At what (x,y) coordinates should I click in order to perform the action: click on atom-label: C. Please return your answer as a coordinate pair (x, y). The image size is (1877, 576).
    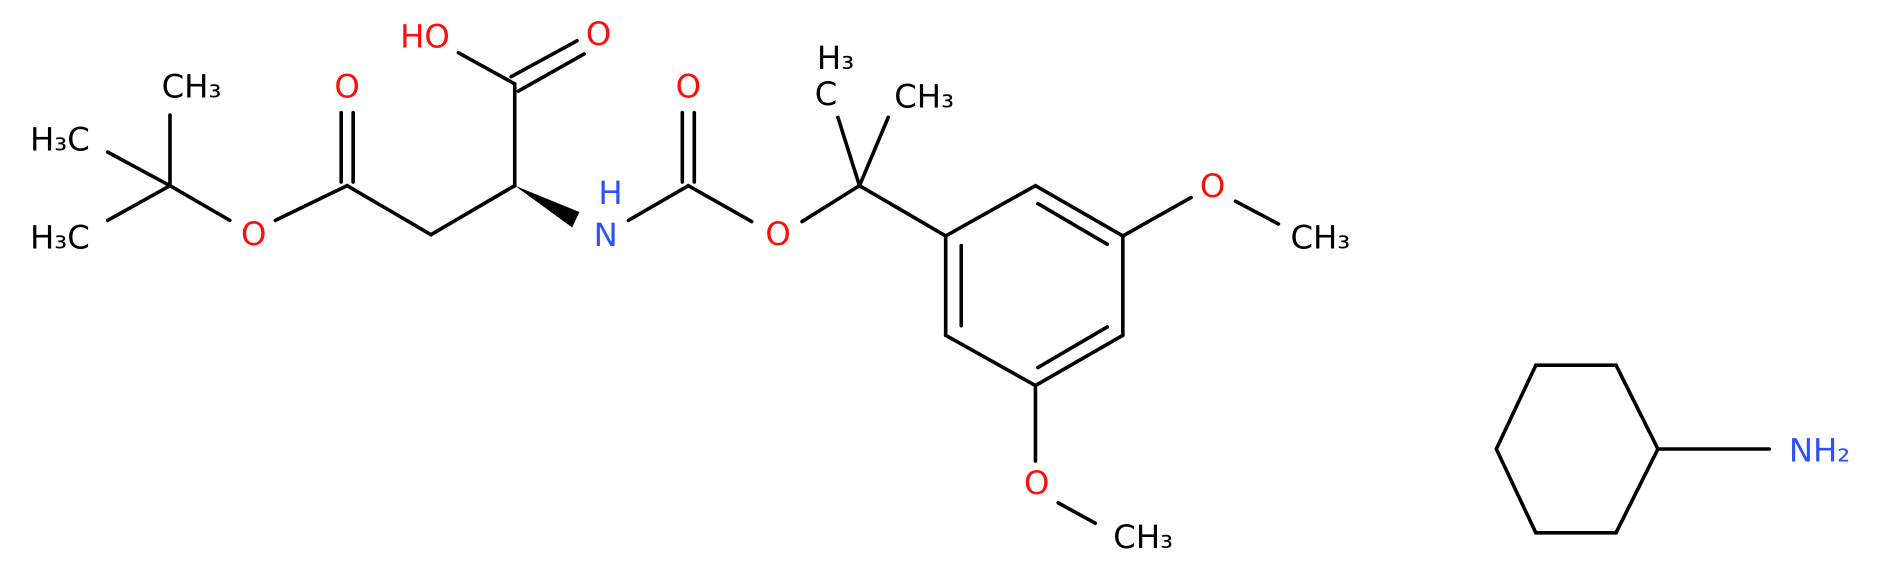
    Looking at the image, I should click on (826, 94).